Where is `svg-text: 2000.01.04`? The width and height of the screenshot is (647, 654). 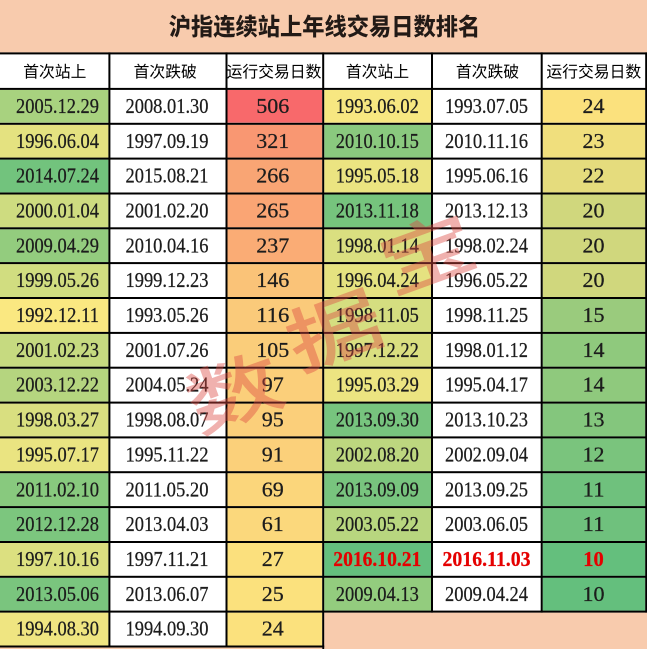 svg-text: 2000.01.04 is located at coordinates (57, 211).